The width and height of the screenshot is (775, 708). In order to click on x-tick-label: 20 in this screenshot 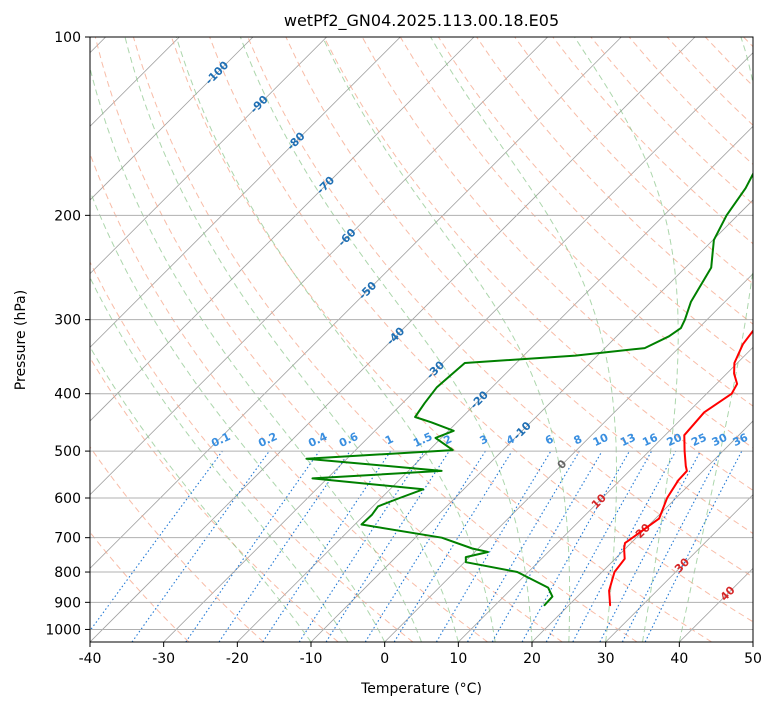, I will do `click(532, 659)`.